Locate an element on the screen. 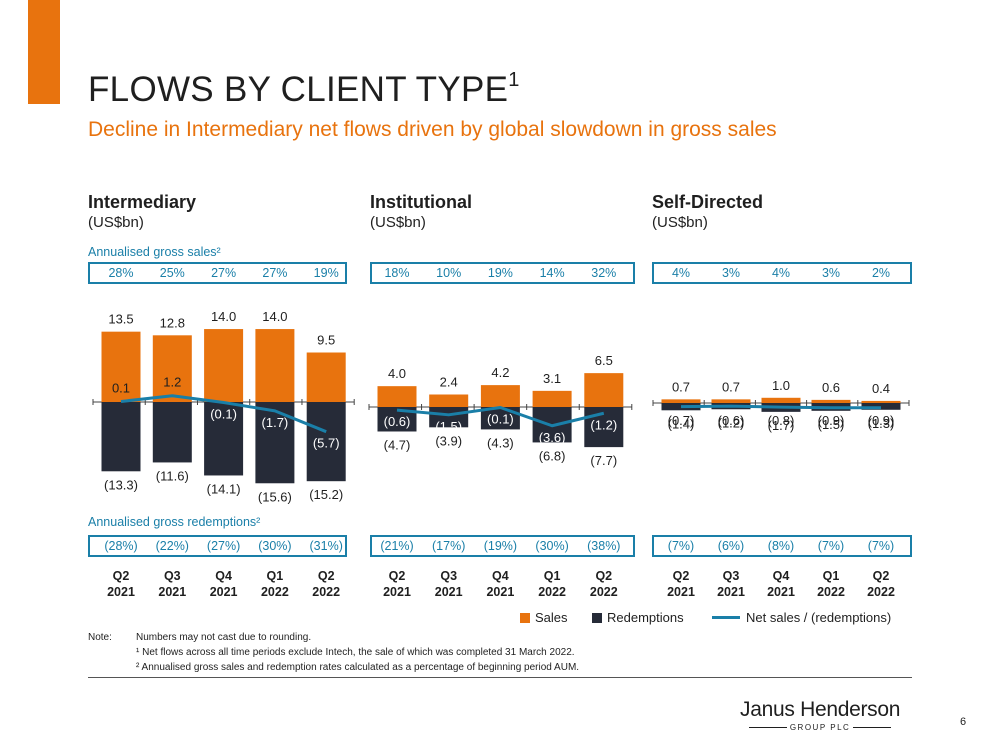  legend-sales-swatch is located at coordinates (525, 617).